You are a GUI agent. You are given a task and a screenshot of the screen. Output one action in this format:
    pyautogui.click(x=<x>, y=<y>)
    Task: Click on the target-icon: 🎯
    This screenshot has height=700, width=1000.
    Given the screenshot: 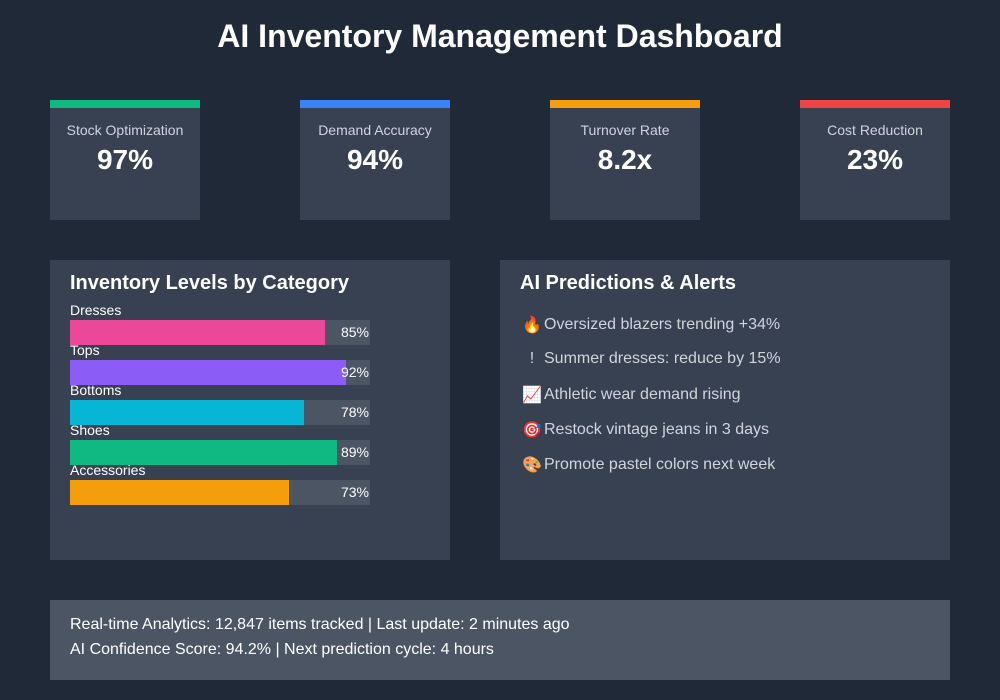 What is the action you would take?
    pyautogui.click(x=532, y=430)
    